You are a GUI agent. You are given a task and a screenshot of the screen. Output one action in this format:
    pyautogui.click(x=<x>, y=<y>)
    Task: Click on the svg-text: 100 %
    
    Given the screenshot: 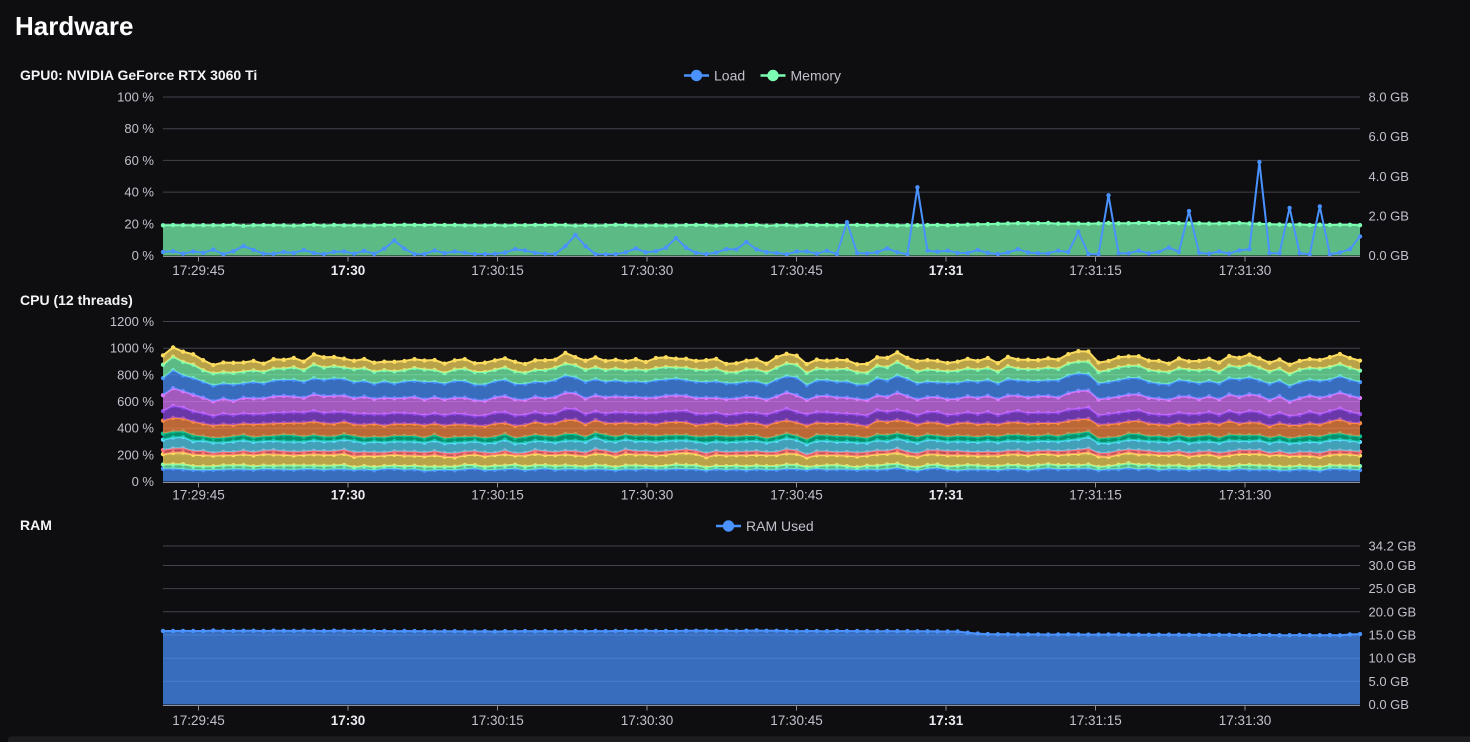 What is the action you would take?
    pyautogui.click(x=135, y=97)
    